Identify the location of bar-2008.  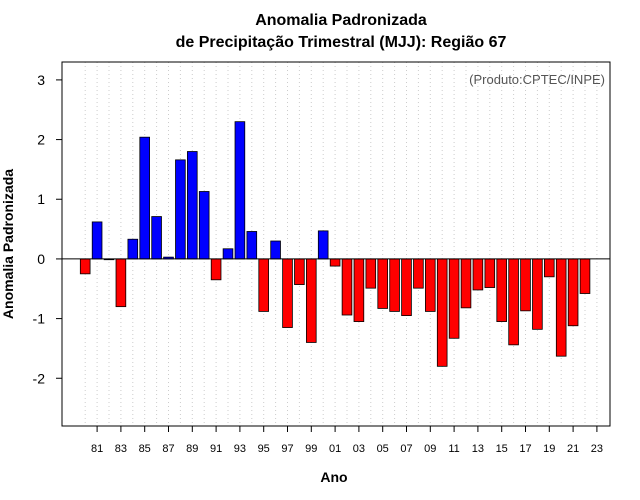
(418, 273).